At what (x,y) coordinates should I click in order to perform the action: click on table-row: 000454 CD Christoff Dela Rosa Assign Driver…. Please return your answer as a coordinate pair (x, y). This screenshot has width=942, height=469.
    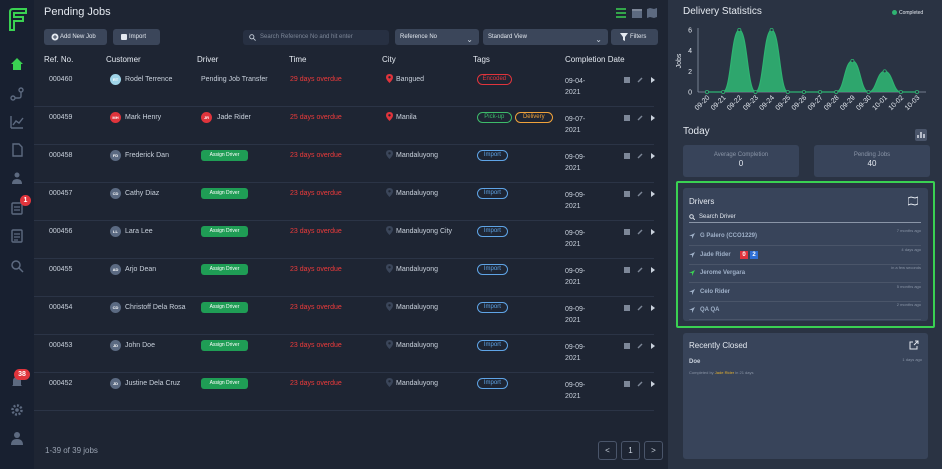
    Looking at the image, I should click on (345, 316).